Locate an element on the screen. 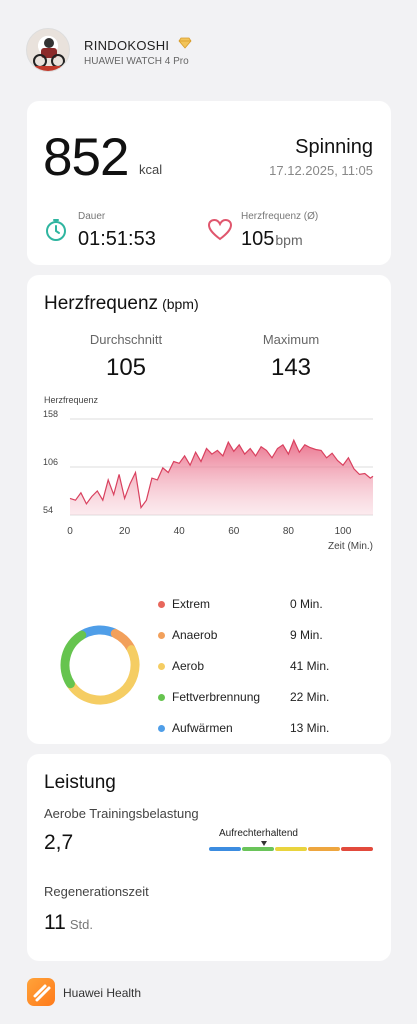 The image size is (417, 1024). x-tick-label: 60 is located at coordinates (234, 531).